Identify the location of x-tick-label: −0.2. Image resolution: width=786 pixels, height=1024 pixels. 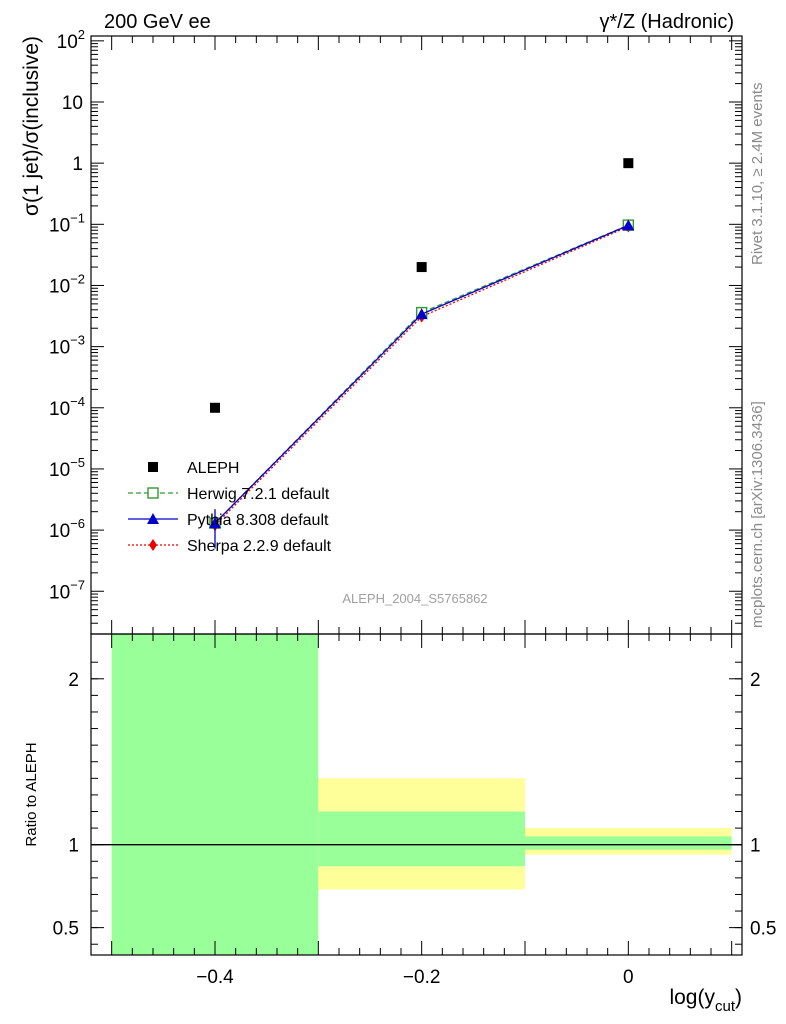
(422, 977).